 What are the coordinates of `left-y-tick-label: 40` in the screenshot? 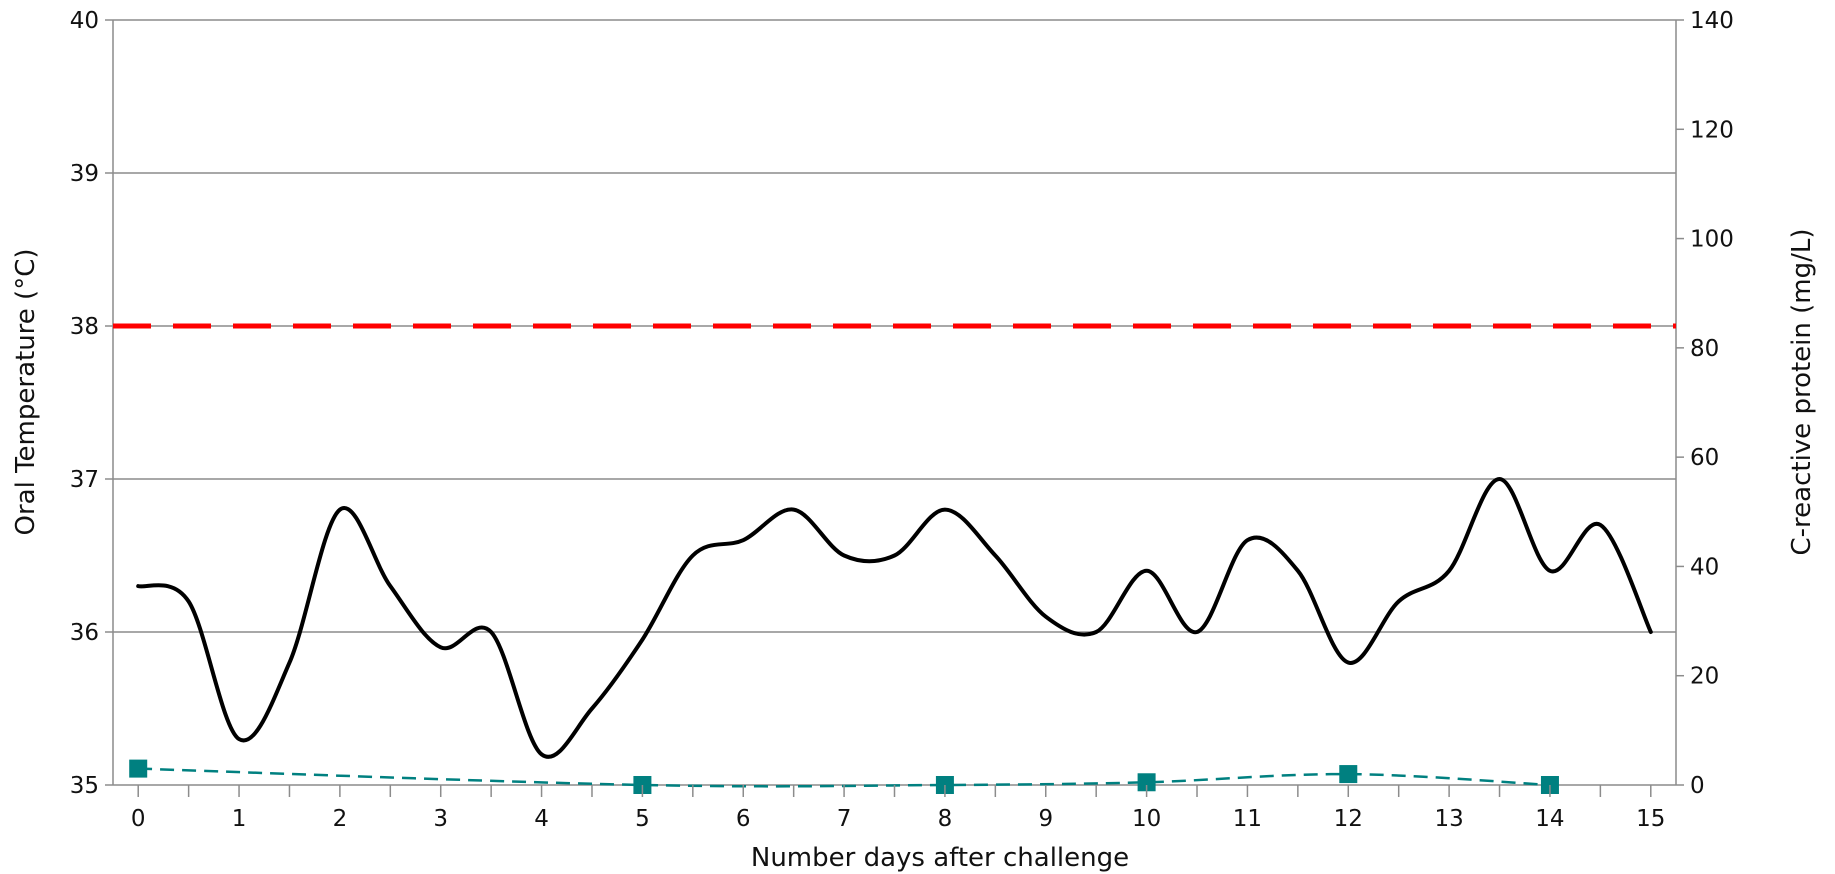 It's located at (84, 21).